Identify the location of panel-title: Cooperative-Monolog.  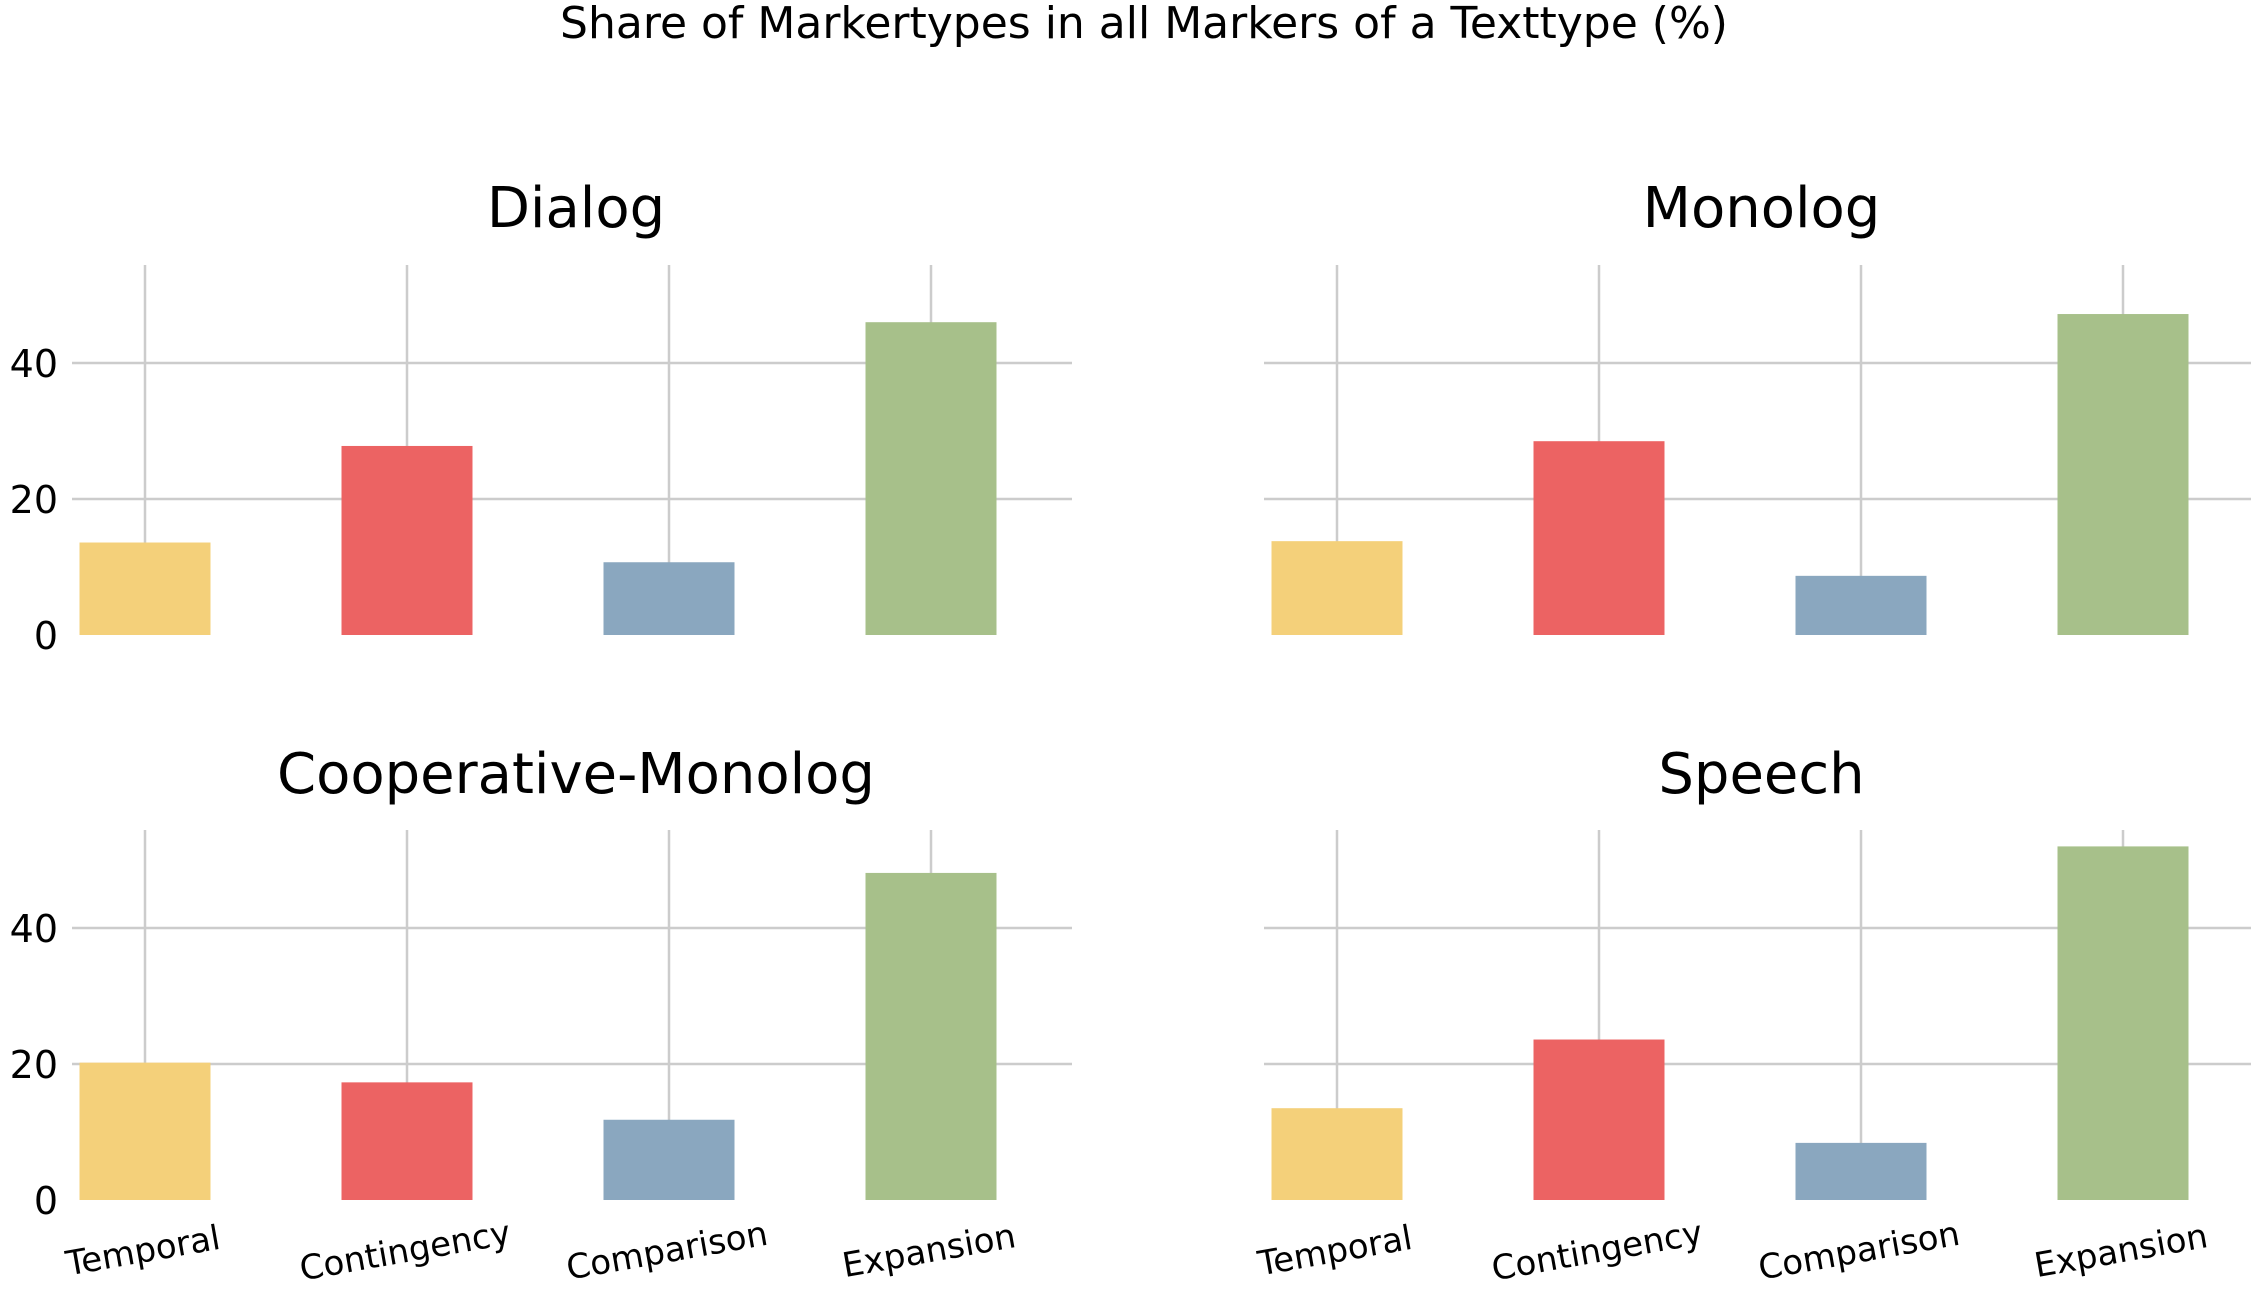
(576, 774).